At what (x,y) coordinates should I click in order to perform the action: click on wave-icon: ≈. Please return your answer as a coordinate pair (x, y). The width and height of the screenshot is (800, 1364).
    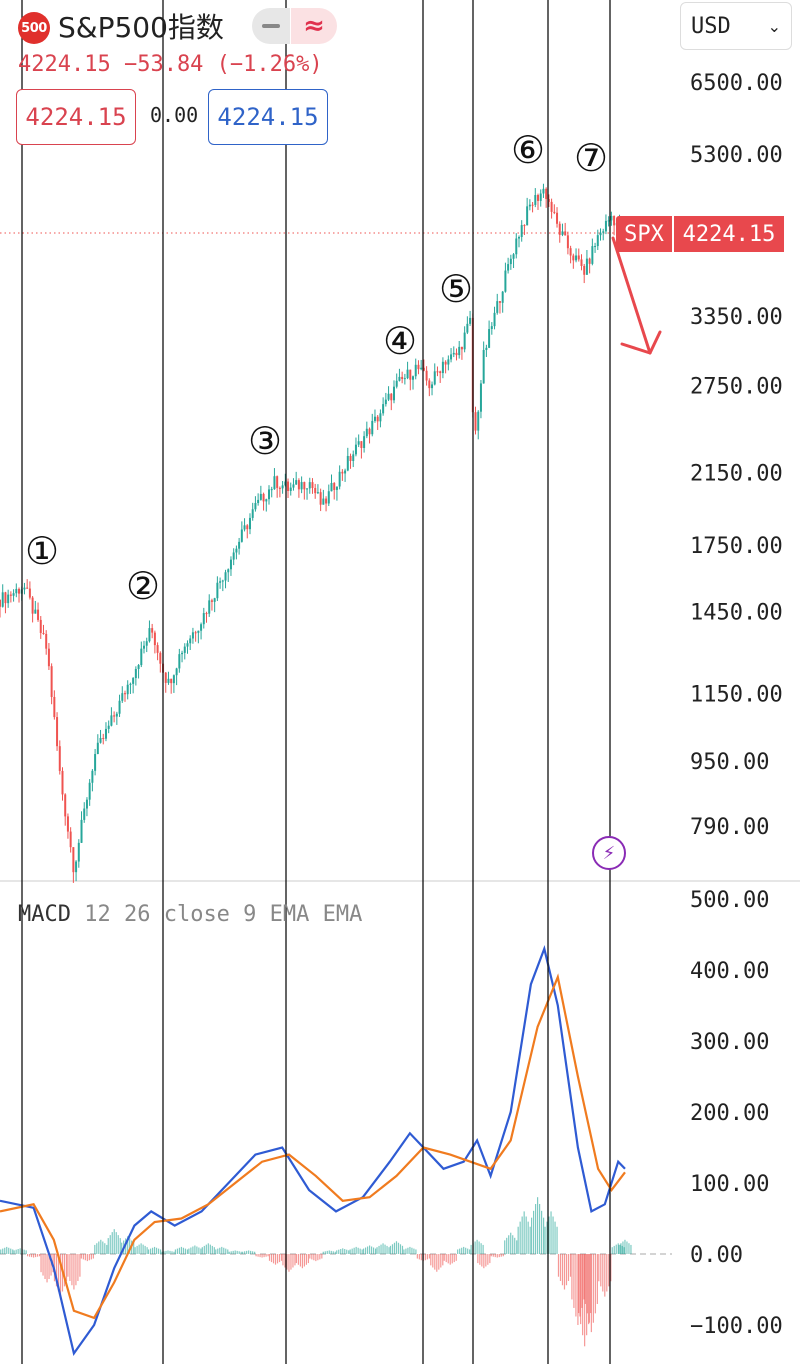
    Looking at the image, I should click on (314, 26).